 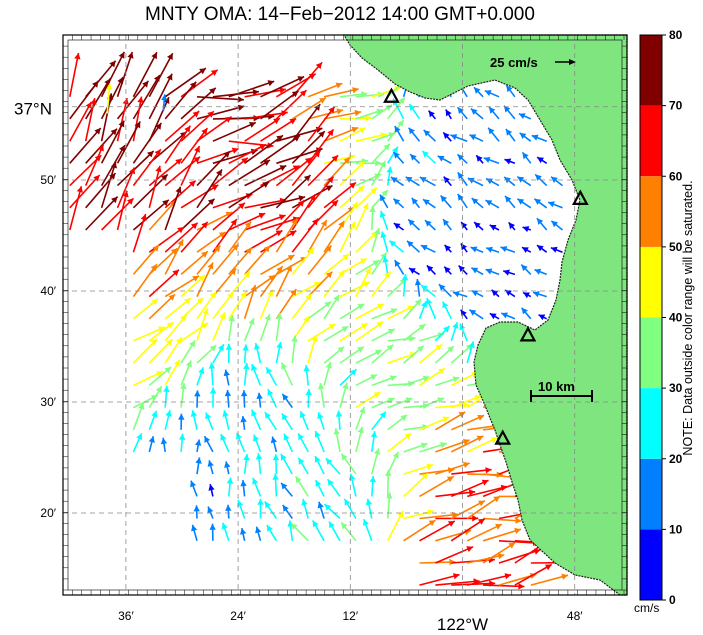 I want to click on colorbar-tick-label: 10, so click(x=676, y=529).